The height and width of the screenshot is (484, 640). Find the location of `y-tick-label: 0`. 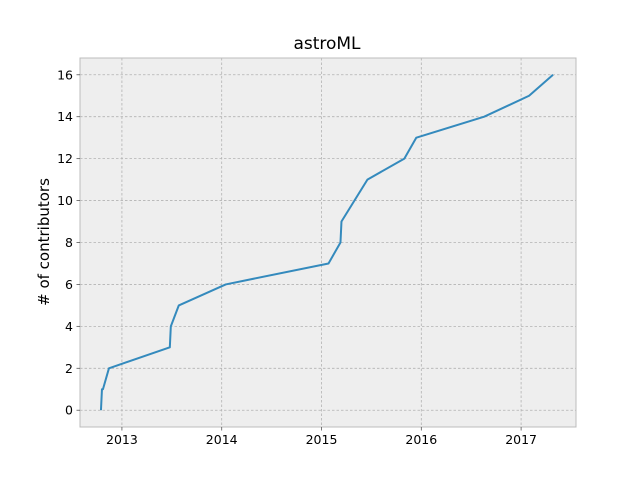

y-tick-label: 0 is located at coordinates (69, 410).